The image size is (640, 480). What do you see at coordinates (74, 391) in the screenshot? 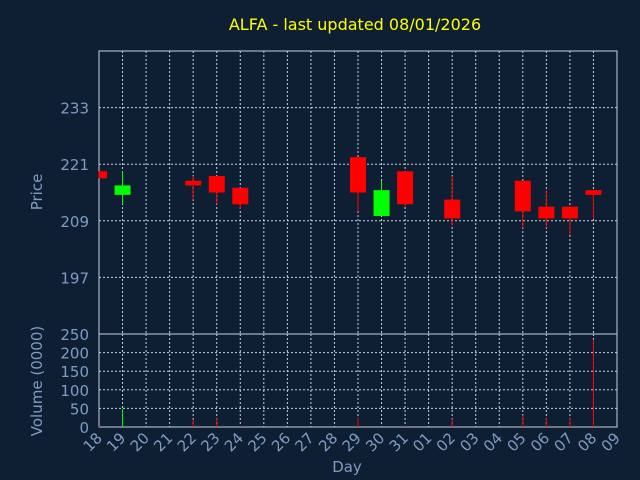
I see `volume-tick-label: 100` at bounding box center [74, 391].